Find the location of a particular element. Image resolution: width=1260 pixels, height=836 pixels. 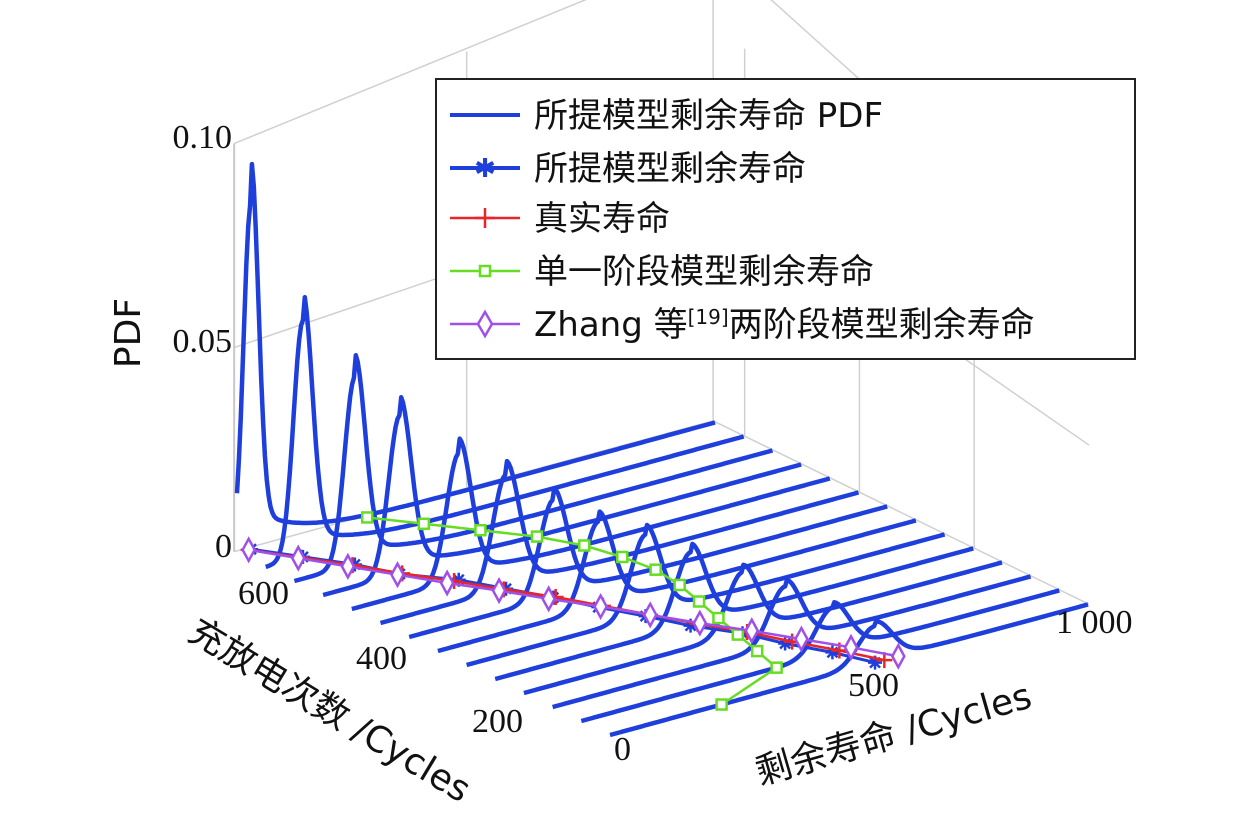

legend-label-pdf: 所提模型剩余寿命 PDF is located at coordinates (708, 116).